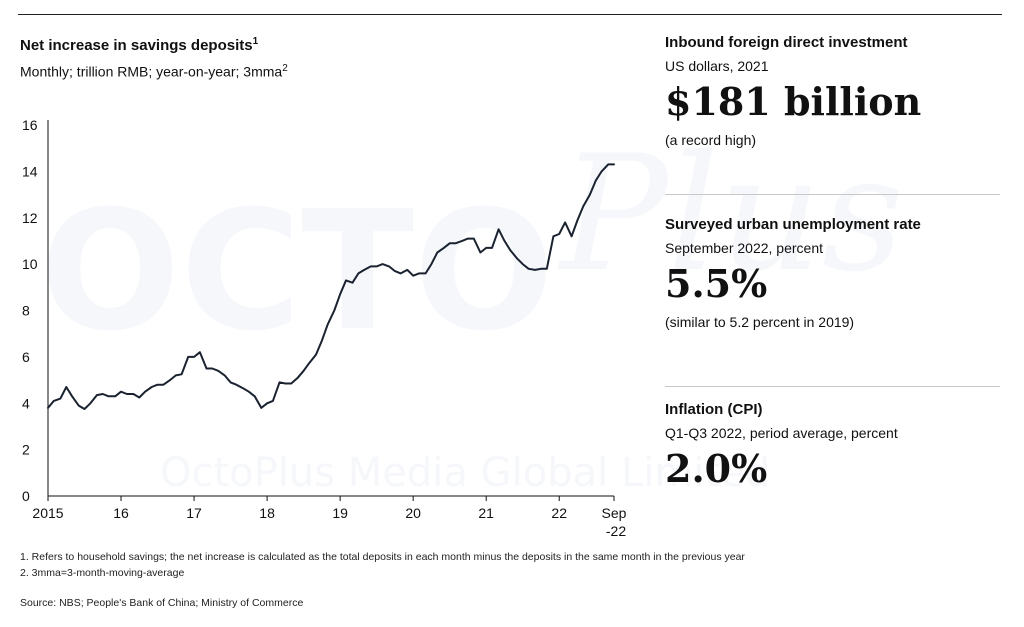 Image resolution: width=1024 pixels, height=627 pixels. What do you see at coordinates (30, 218) in the screenshot?
I see `y-tick-label-12: 12` at bounding box center [30, 218].